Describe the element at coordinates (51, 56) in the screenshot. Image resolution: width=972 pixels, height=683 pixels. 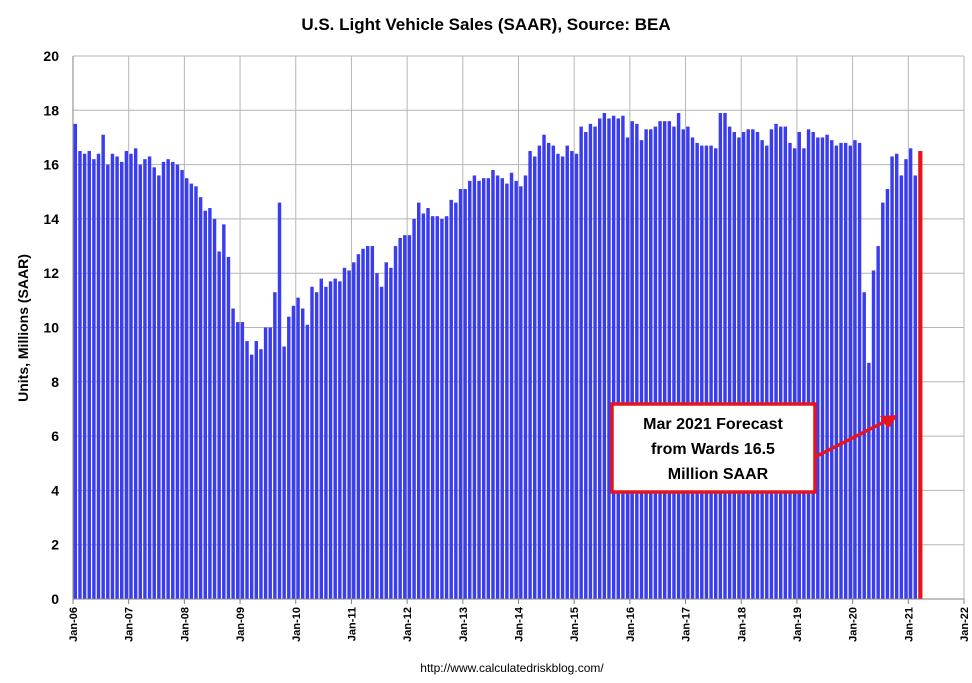
I see `y-tick-label: 20` at that location.